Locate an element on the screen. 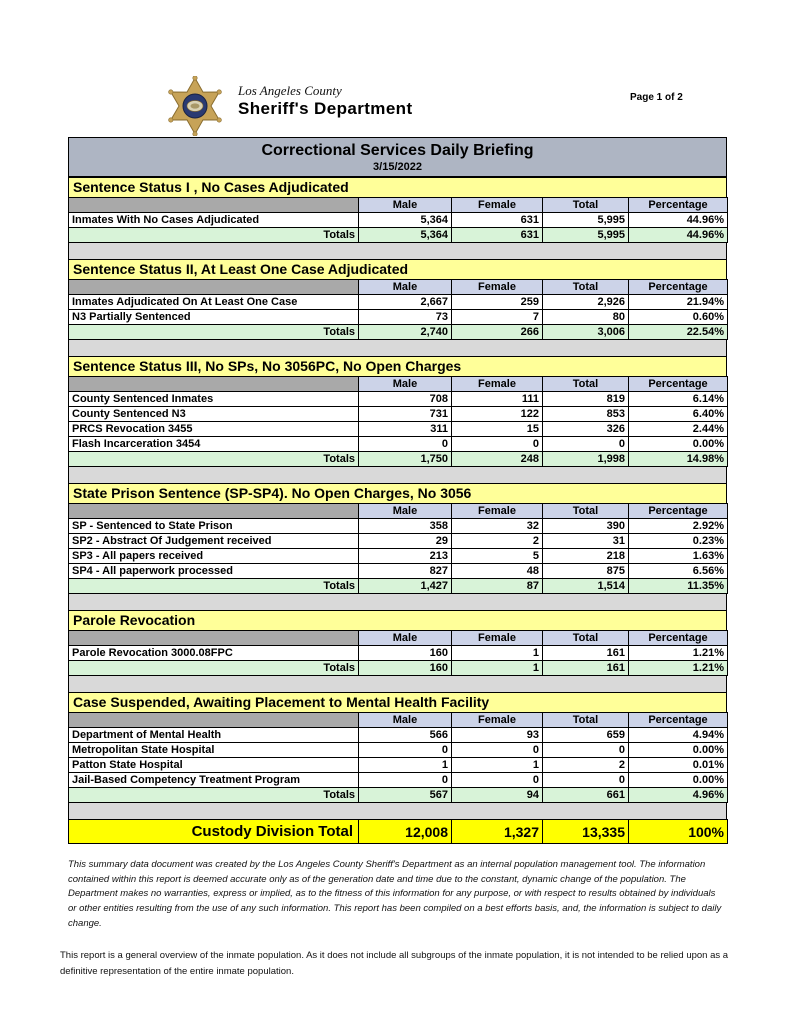 Image resolution: width=791 pixels, height=1024 pixels. totals-value: 266 is located at coordinates (497, 332).